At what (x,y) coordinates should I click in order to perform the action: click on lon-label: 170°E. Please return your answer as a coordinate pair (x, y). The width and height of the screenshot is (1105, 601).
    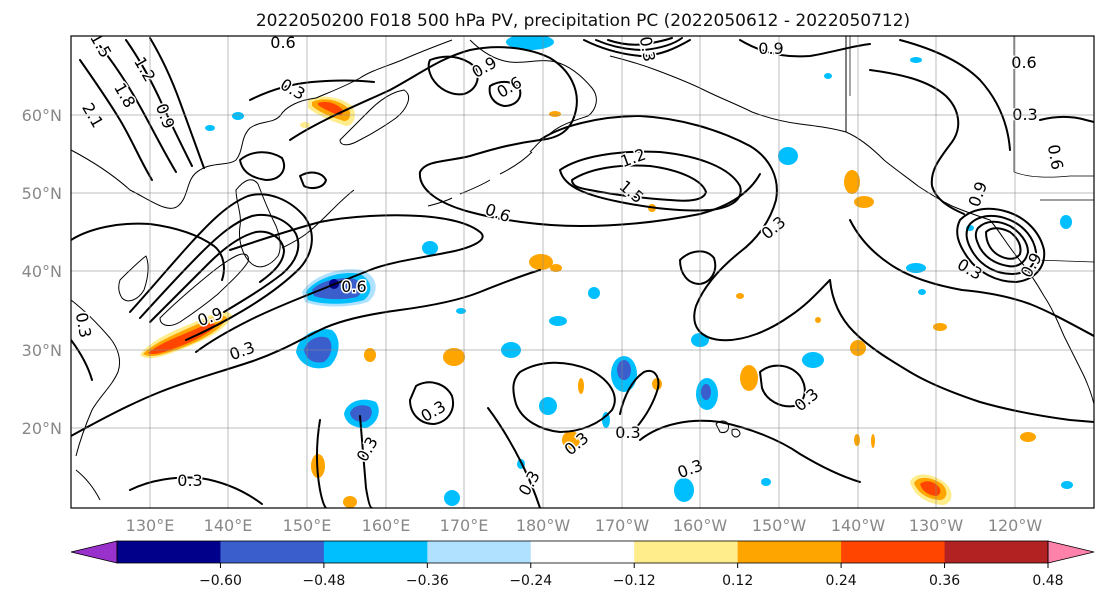
    Looking at the image, I should click on (464, 525).